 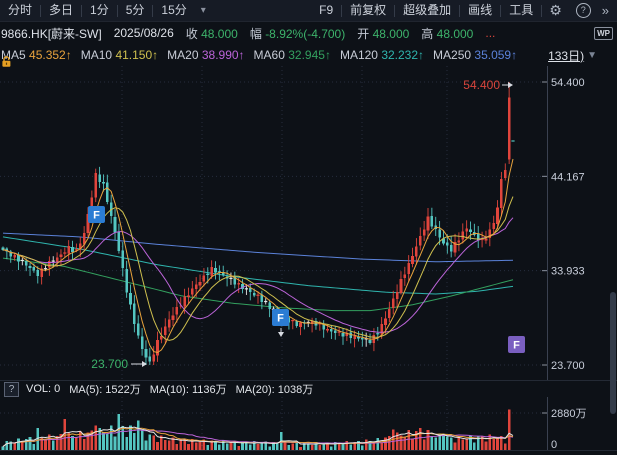 What do you see at coordinates (99, 10) in the screenshot?
I see `tab-1min: 1分` at bounding box center [99, 10].